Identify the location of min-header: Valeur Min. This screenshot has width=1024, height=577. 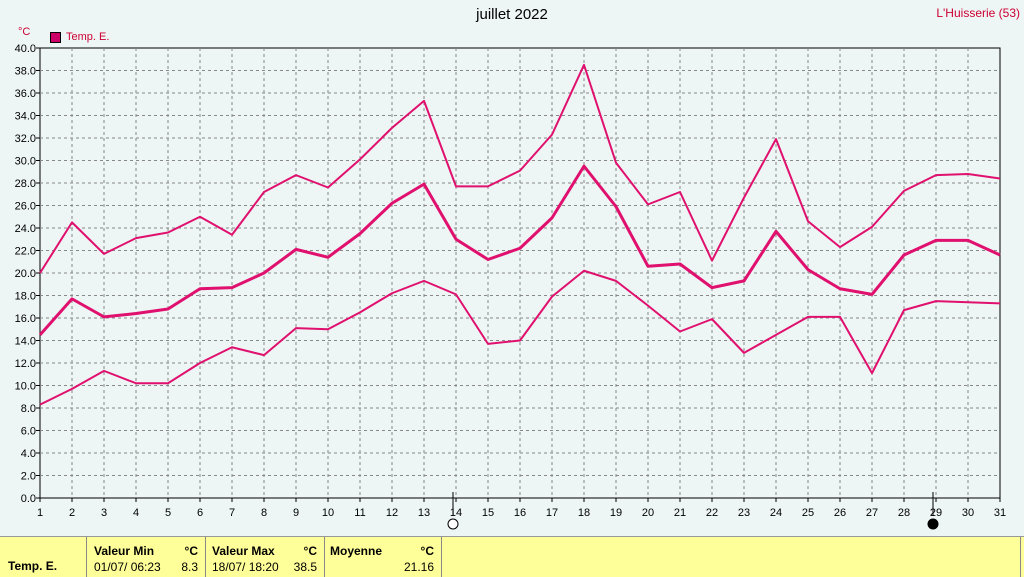
(124, 551).